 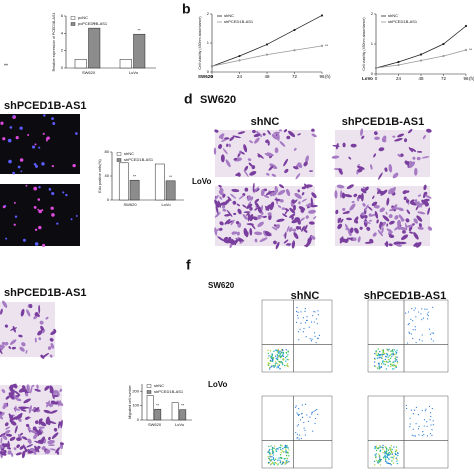 I want to click on legend-swatch, so click(x=119, y=154).